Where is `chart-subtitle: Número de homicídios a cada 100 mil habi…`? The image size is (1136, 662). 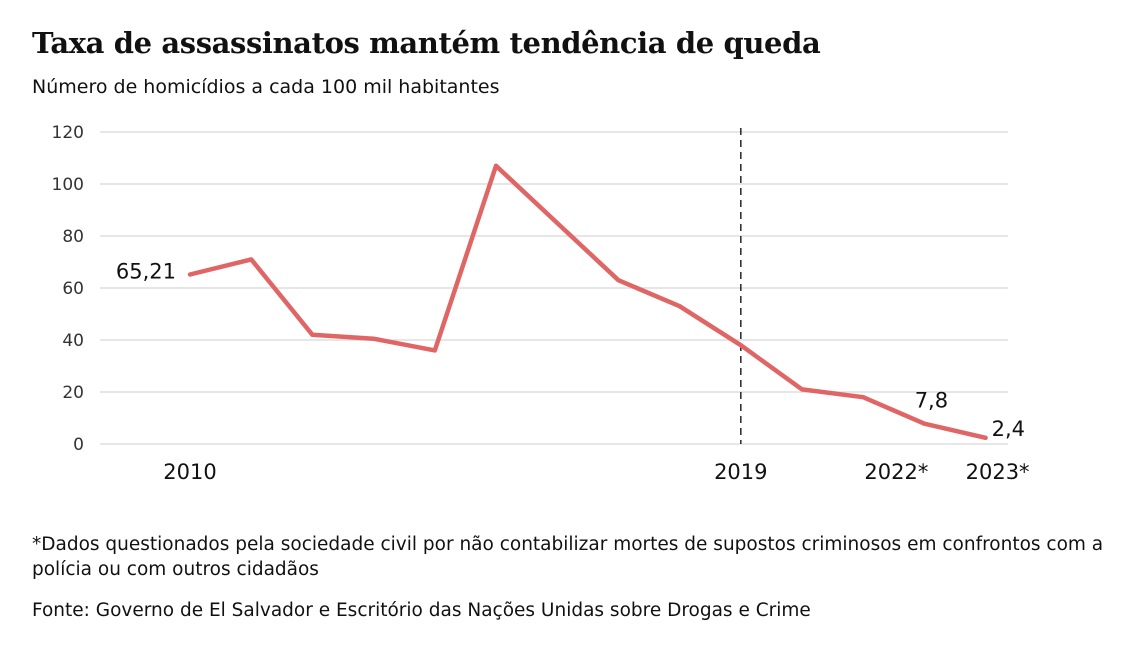 chart-subtitle: Número de homicídios a cada 100 mil habi… is located at coordinates (266, 87).